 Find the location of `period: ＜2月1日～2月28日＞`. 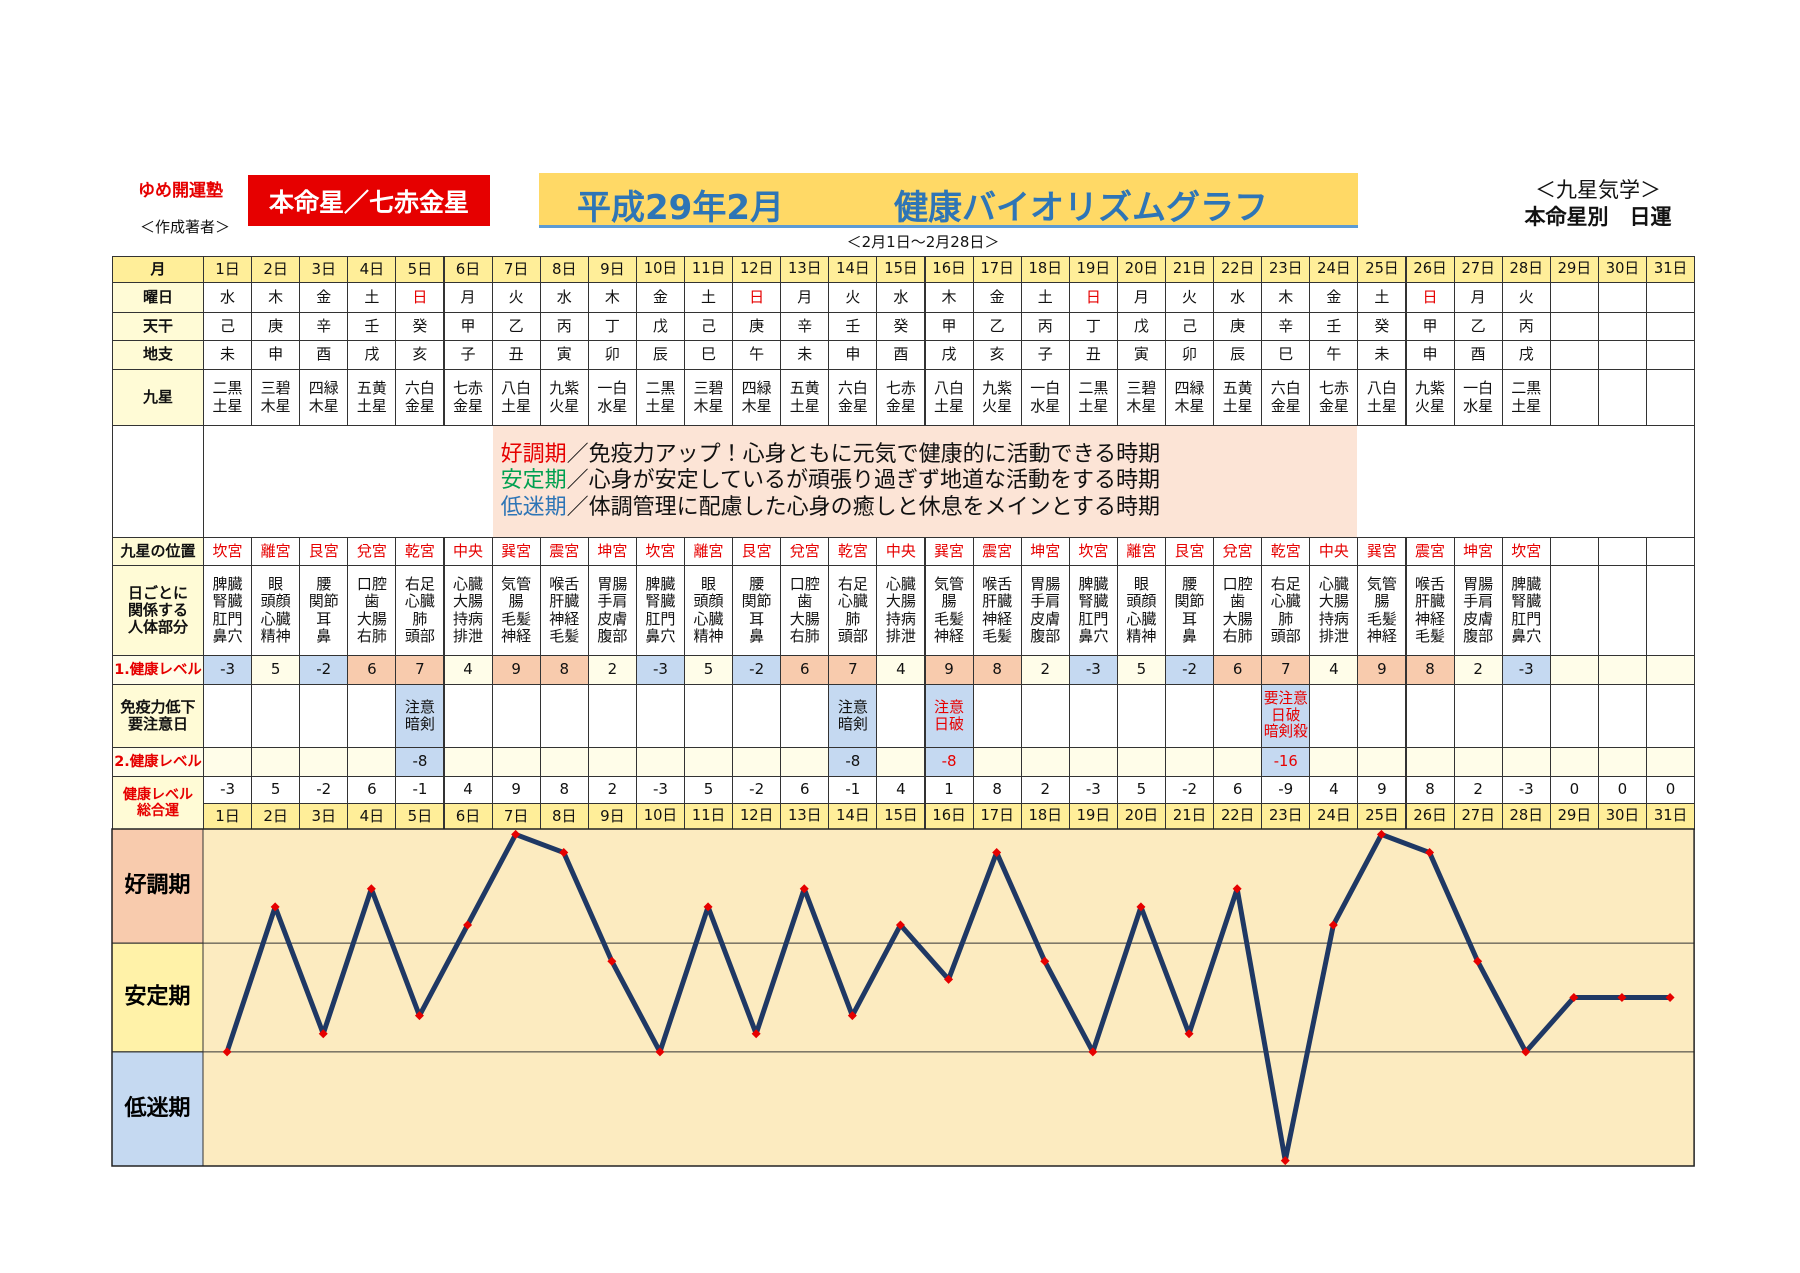

period: ＜2月1日～2月28日＞ is located at coordinates (923, 242).